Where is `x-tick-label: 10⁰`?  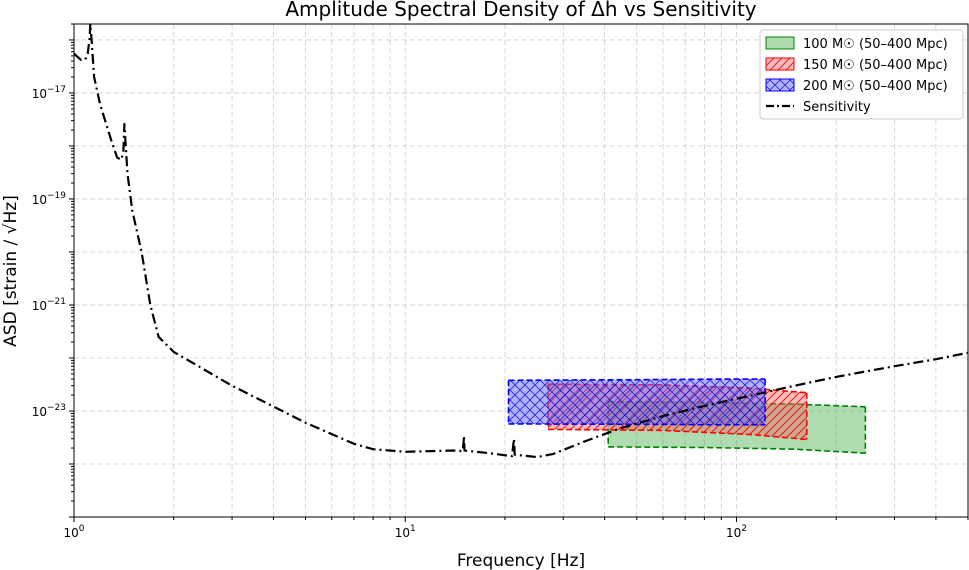
x-tick-label: 10⁰ is located at coordinates (73, 532).